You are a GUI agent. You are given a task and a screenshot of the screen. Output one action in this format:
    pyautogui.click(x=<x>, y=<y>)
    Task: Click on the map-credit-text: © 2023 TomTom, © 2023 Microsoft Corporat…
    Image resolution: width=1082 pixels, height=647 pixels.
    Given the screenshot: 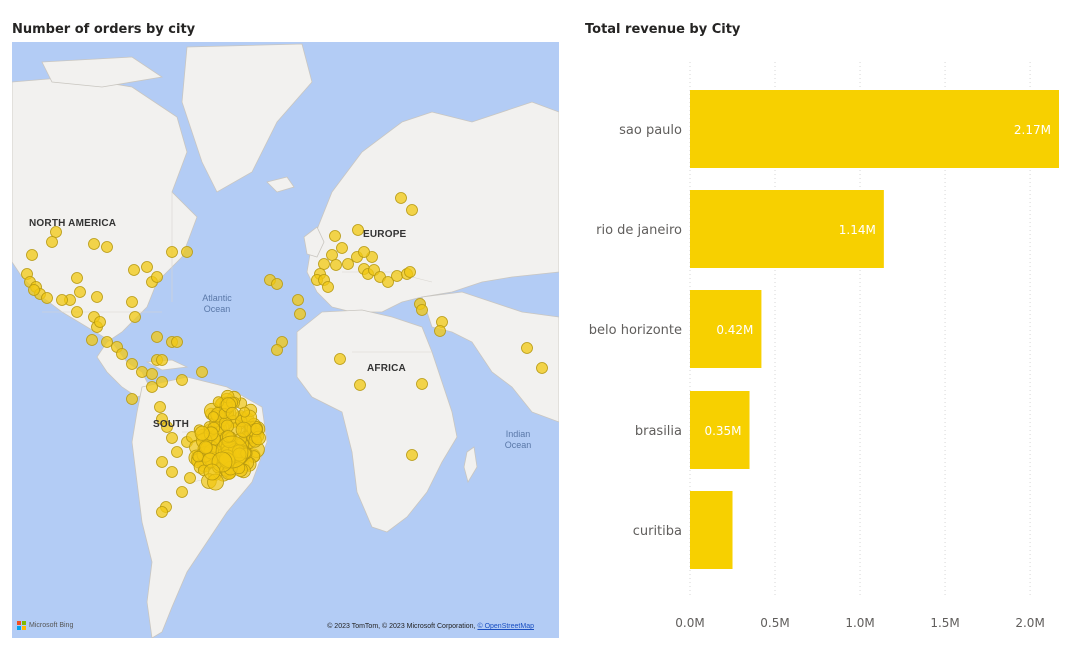 What is the action you would take?
    pyautogui.click(x=402, y=626)
    